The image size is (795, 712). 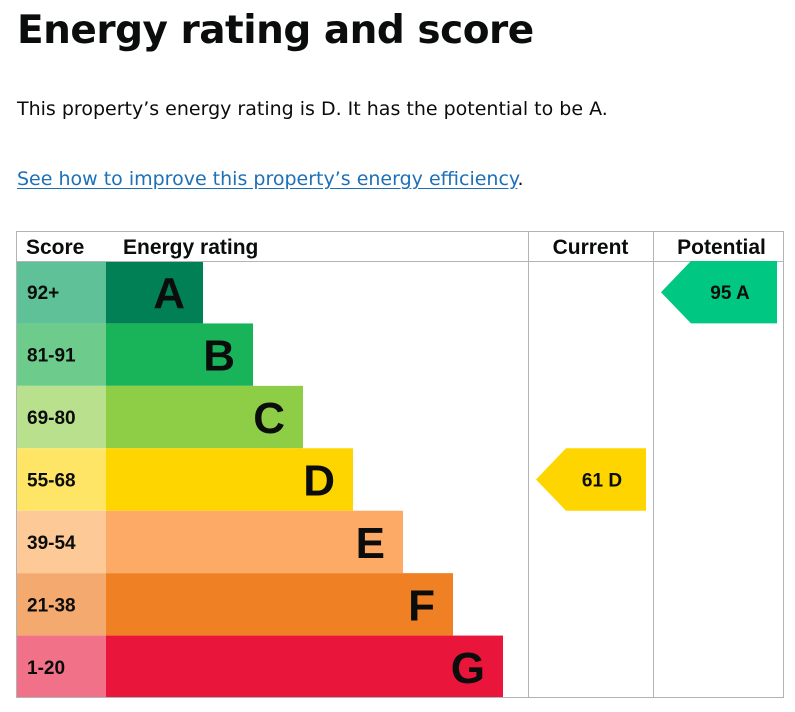 I want to click on score-cell-f, so click(x=61, y=604).